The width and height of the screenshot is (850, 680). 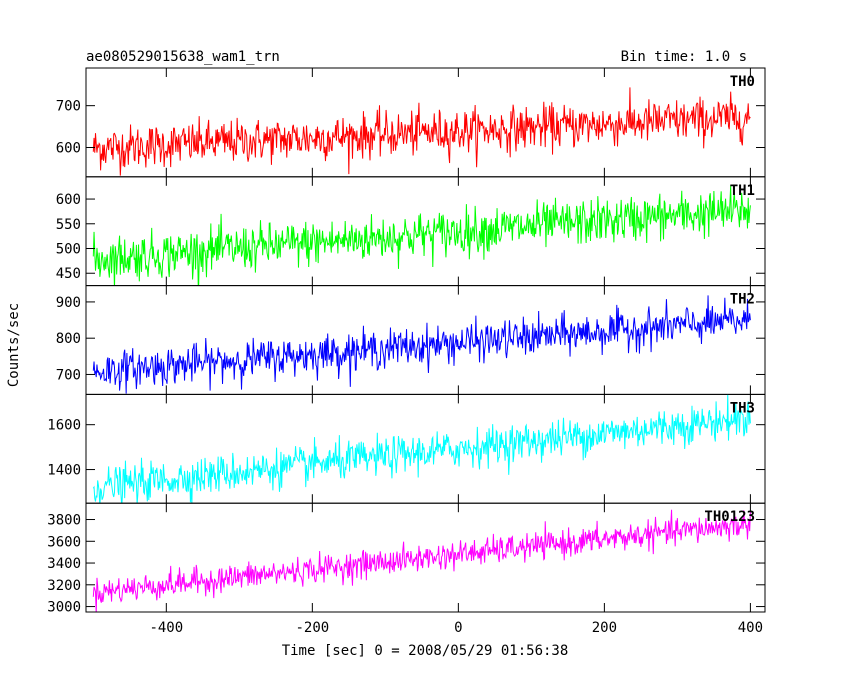 What do you see at coordinates (166, 628) in the screenshot?
I see `x-tick-label: -400` at bounding box center [166, 628].